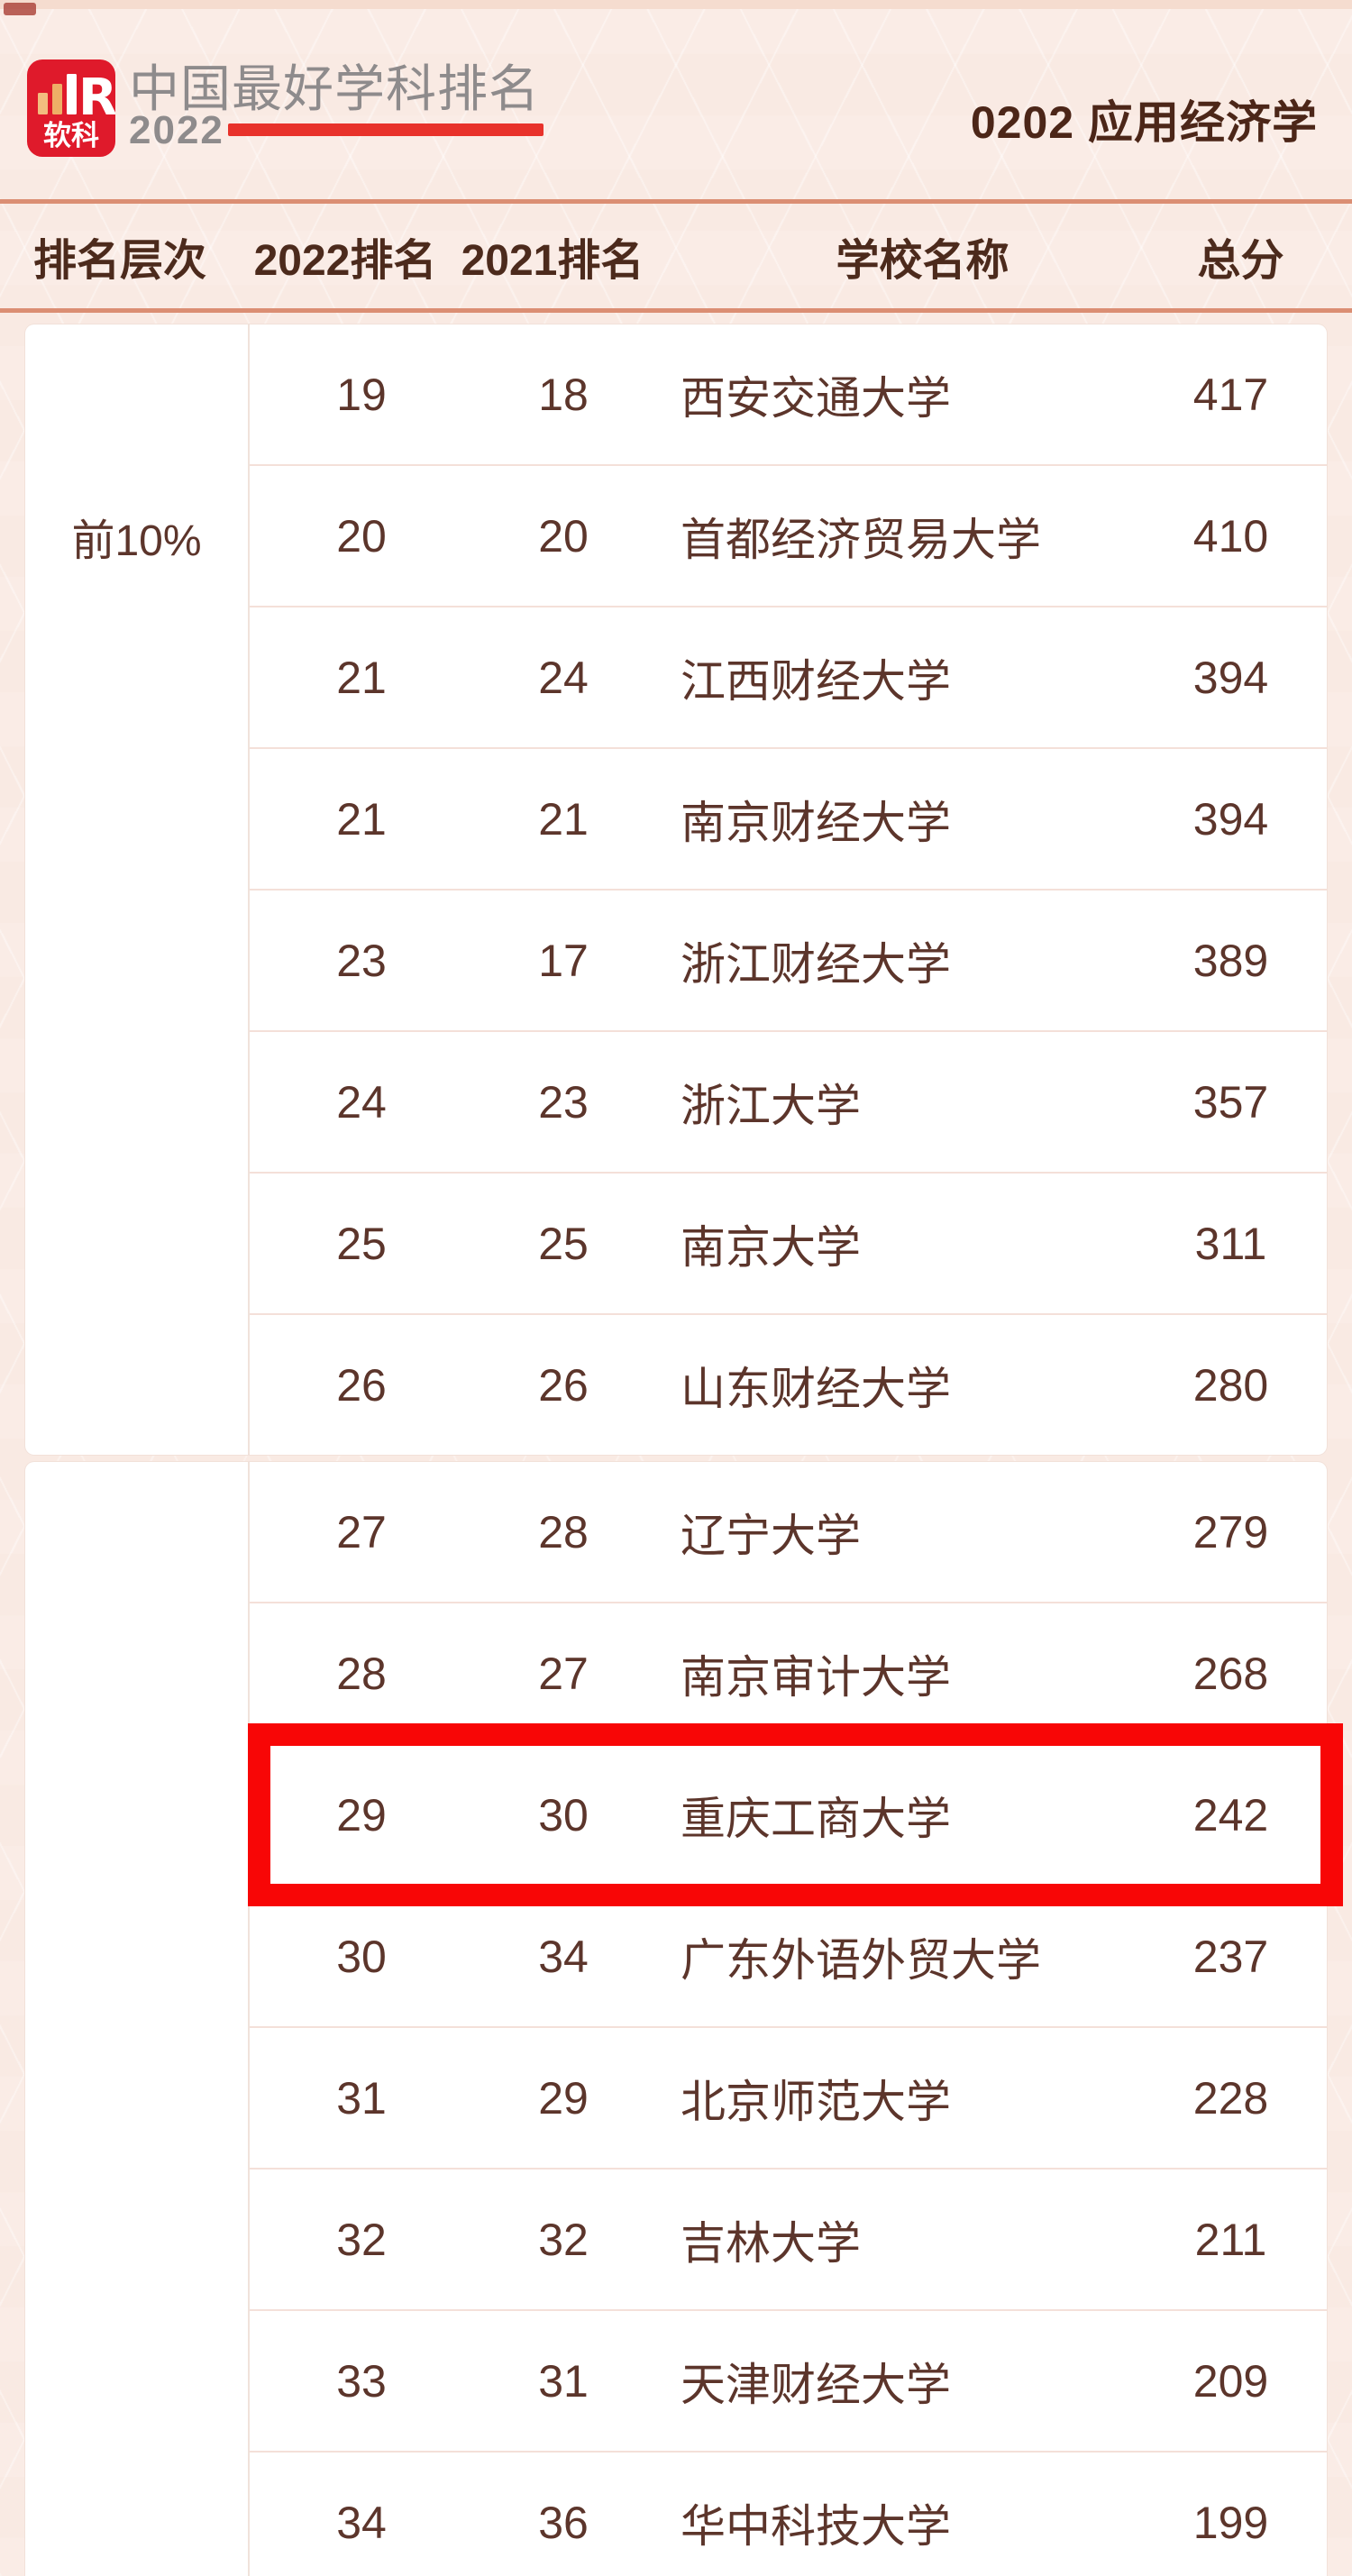 The height and width of the screenshot is (2576, 1352). What do you see at coordinates (816, 681) in the screenshot?
I see `school-name-cell: 江西财经大学` at bounding box center [816, 681].